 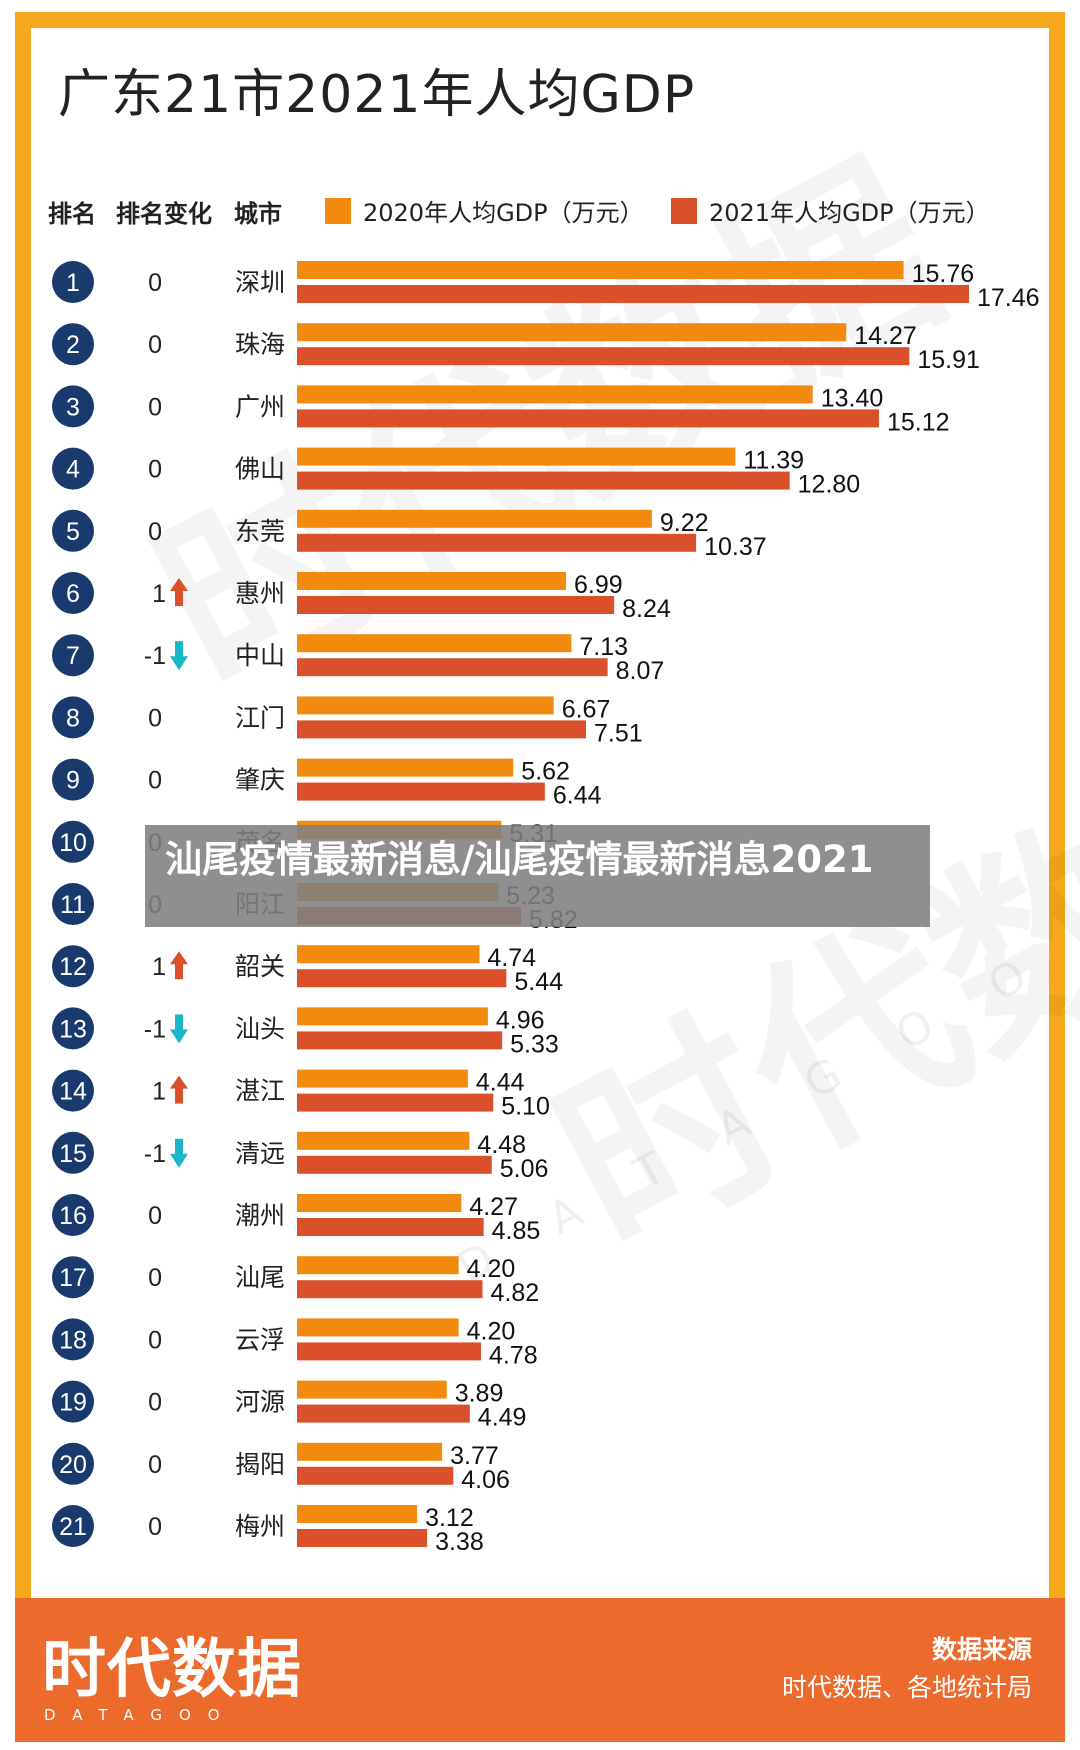 I want to click on rank-number: 19, so click(x=73, y=1403).